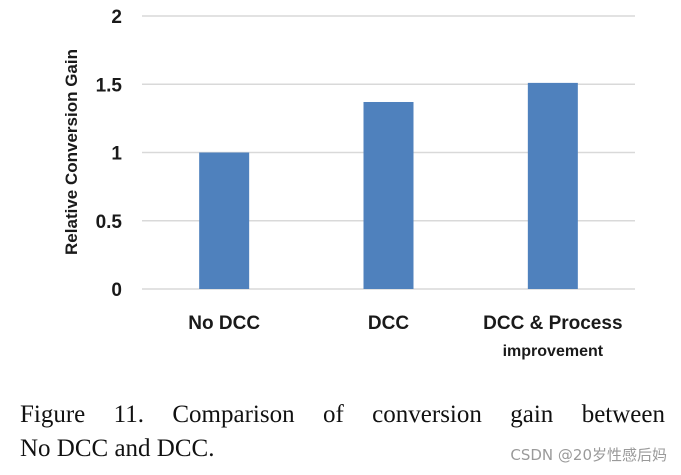 This screenshot has height=475, width=681. What do you see at coordinates (117, 448) in the screenshot?
I see `caption-line-2: No DCC and DCC.` at bounding box center [117, 448].